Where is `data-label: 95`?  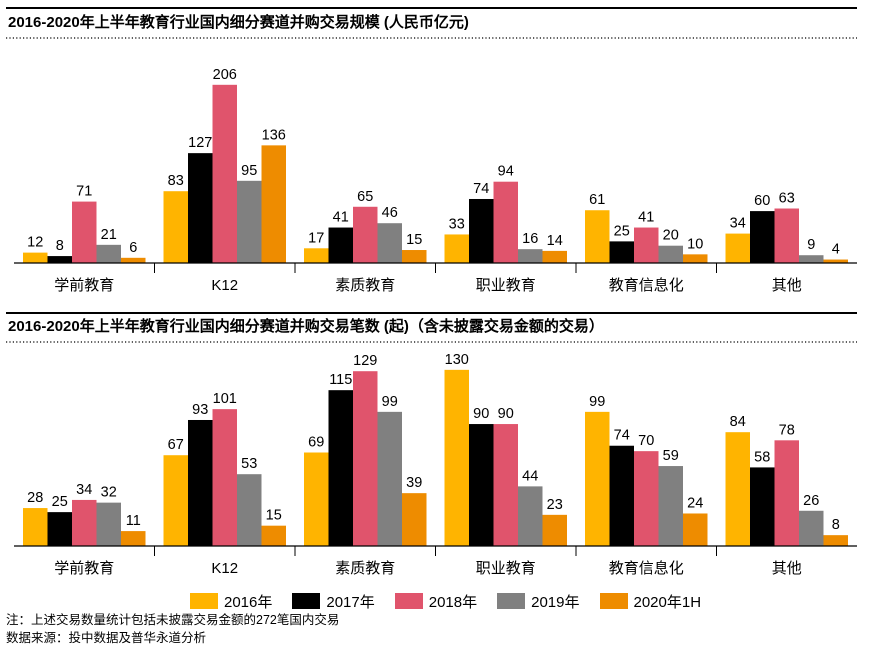 data-label: 95 is located at coordinates (249, 171).